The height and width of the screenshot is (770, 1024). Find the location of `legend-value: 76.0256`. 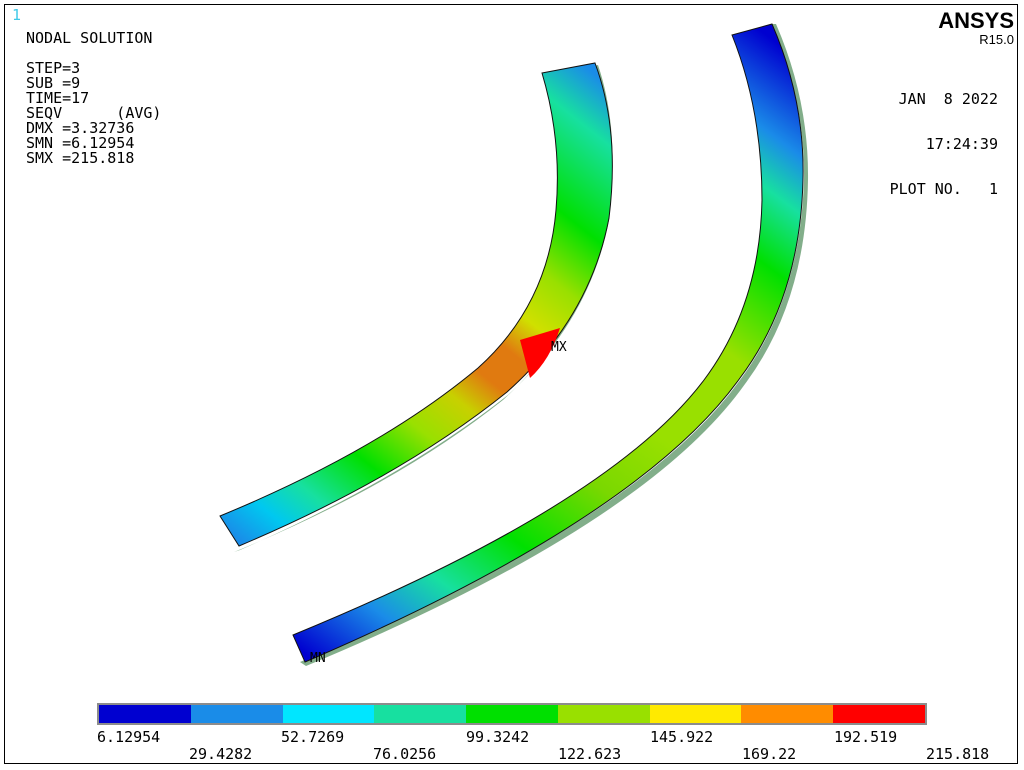

legend-value: 76.0256 is located at coordinates (405, 754).